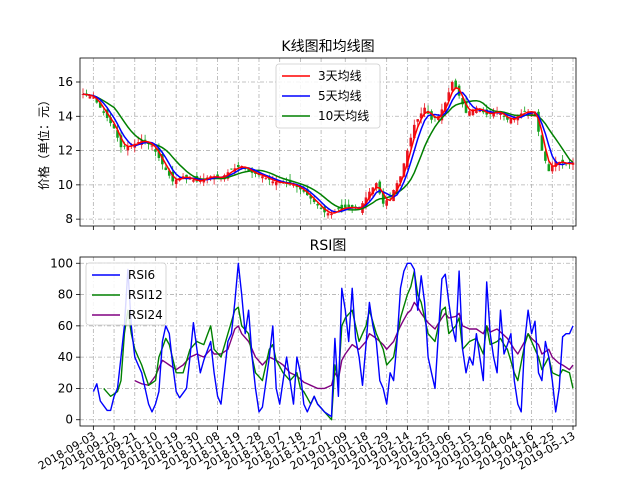 This screenshot has width=640, height=484. What do you see at coordinates (65, 357) in the screenshot?
I see `rsi-ytick-label: 40` at bounding box center [65, 357].